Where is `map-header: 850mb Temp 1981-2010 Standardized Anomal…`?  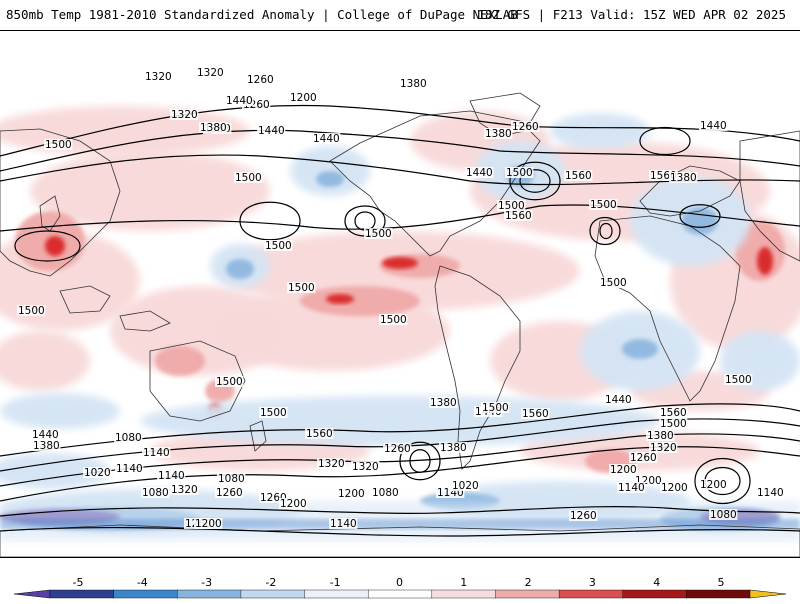 map-header: 850mb Temp 1981-2010 Standardized Anomal… is located at coordinates (400, 15).